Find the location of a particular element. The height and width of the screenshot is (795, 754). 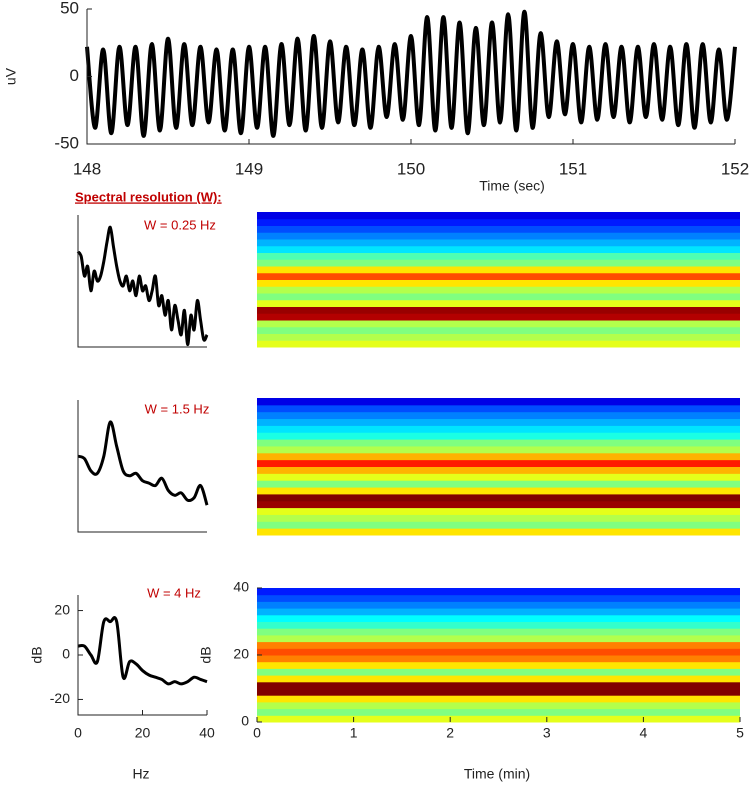

y-tick-label: 40 is located at coordinates (241, 587).